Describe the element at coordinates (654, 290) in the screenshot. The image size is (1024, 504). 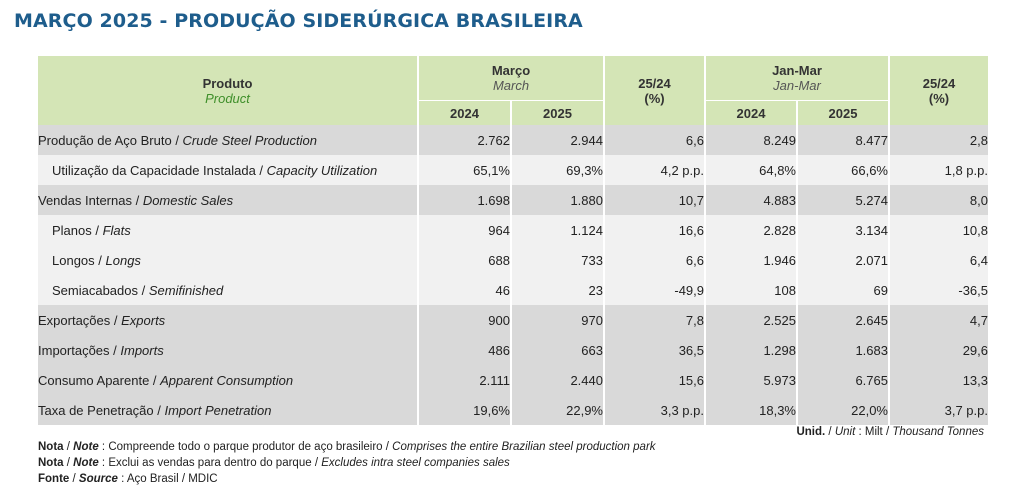
I see `cell-march-variation: -49,9` at that location.